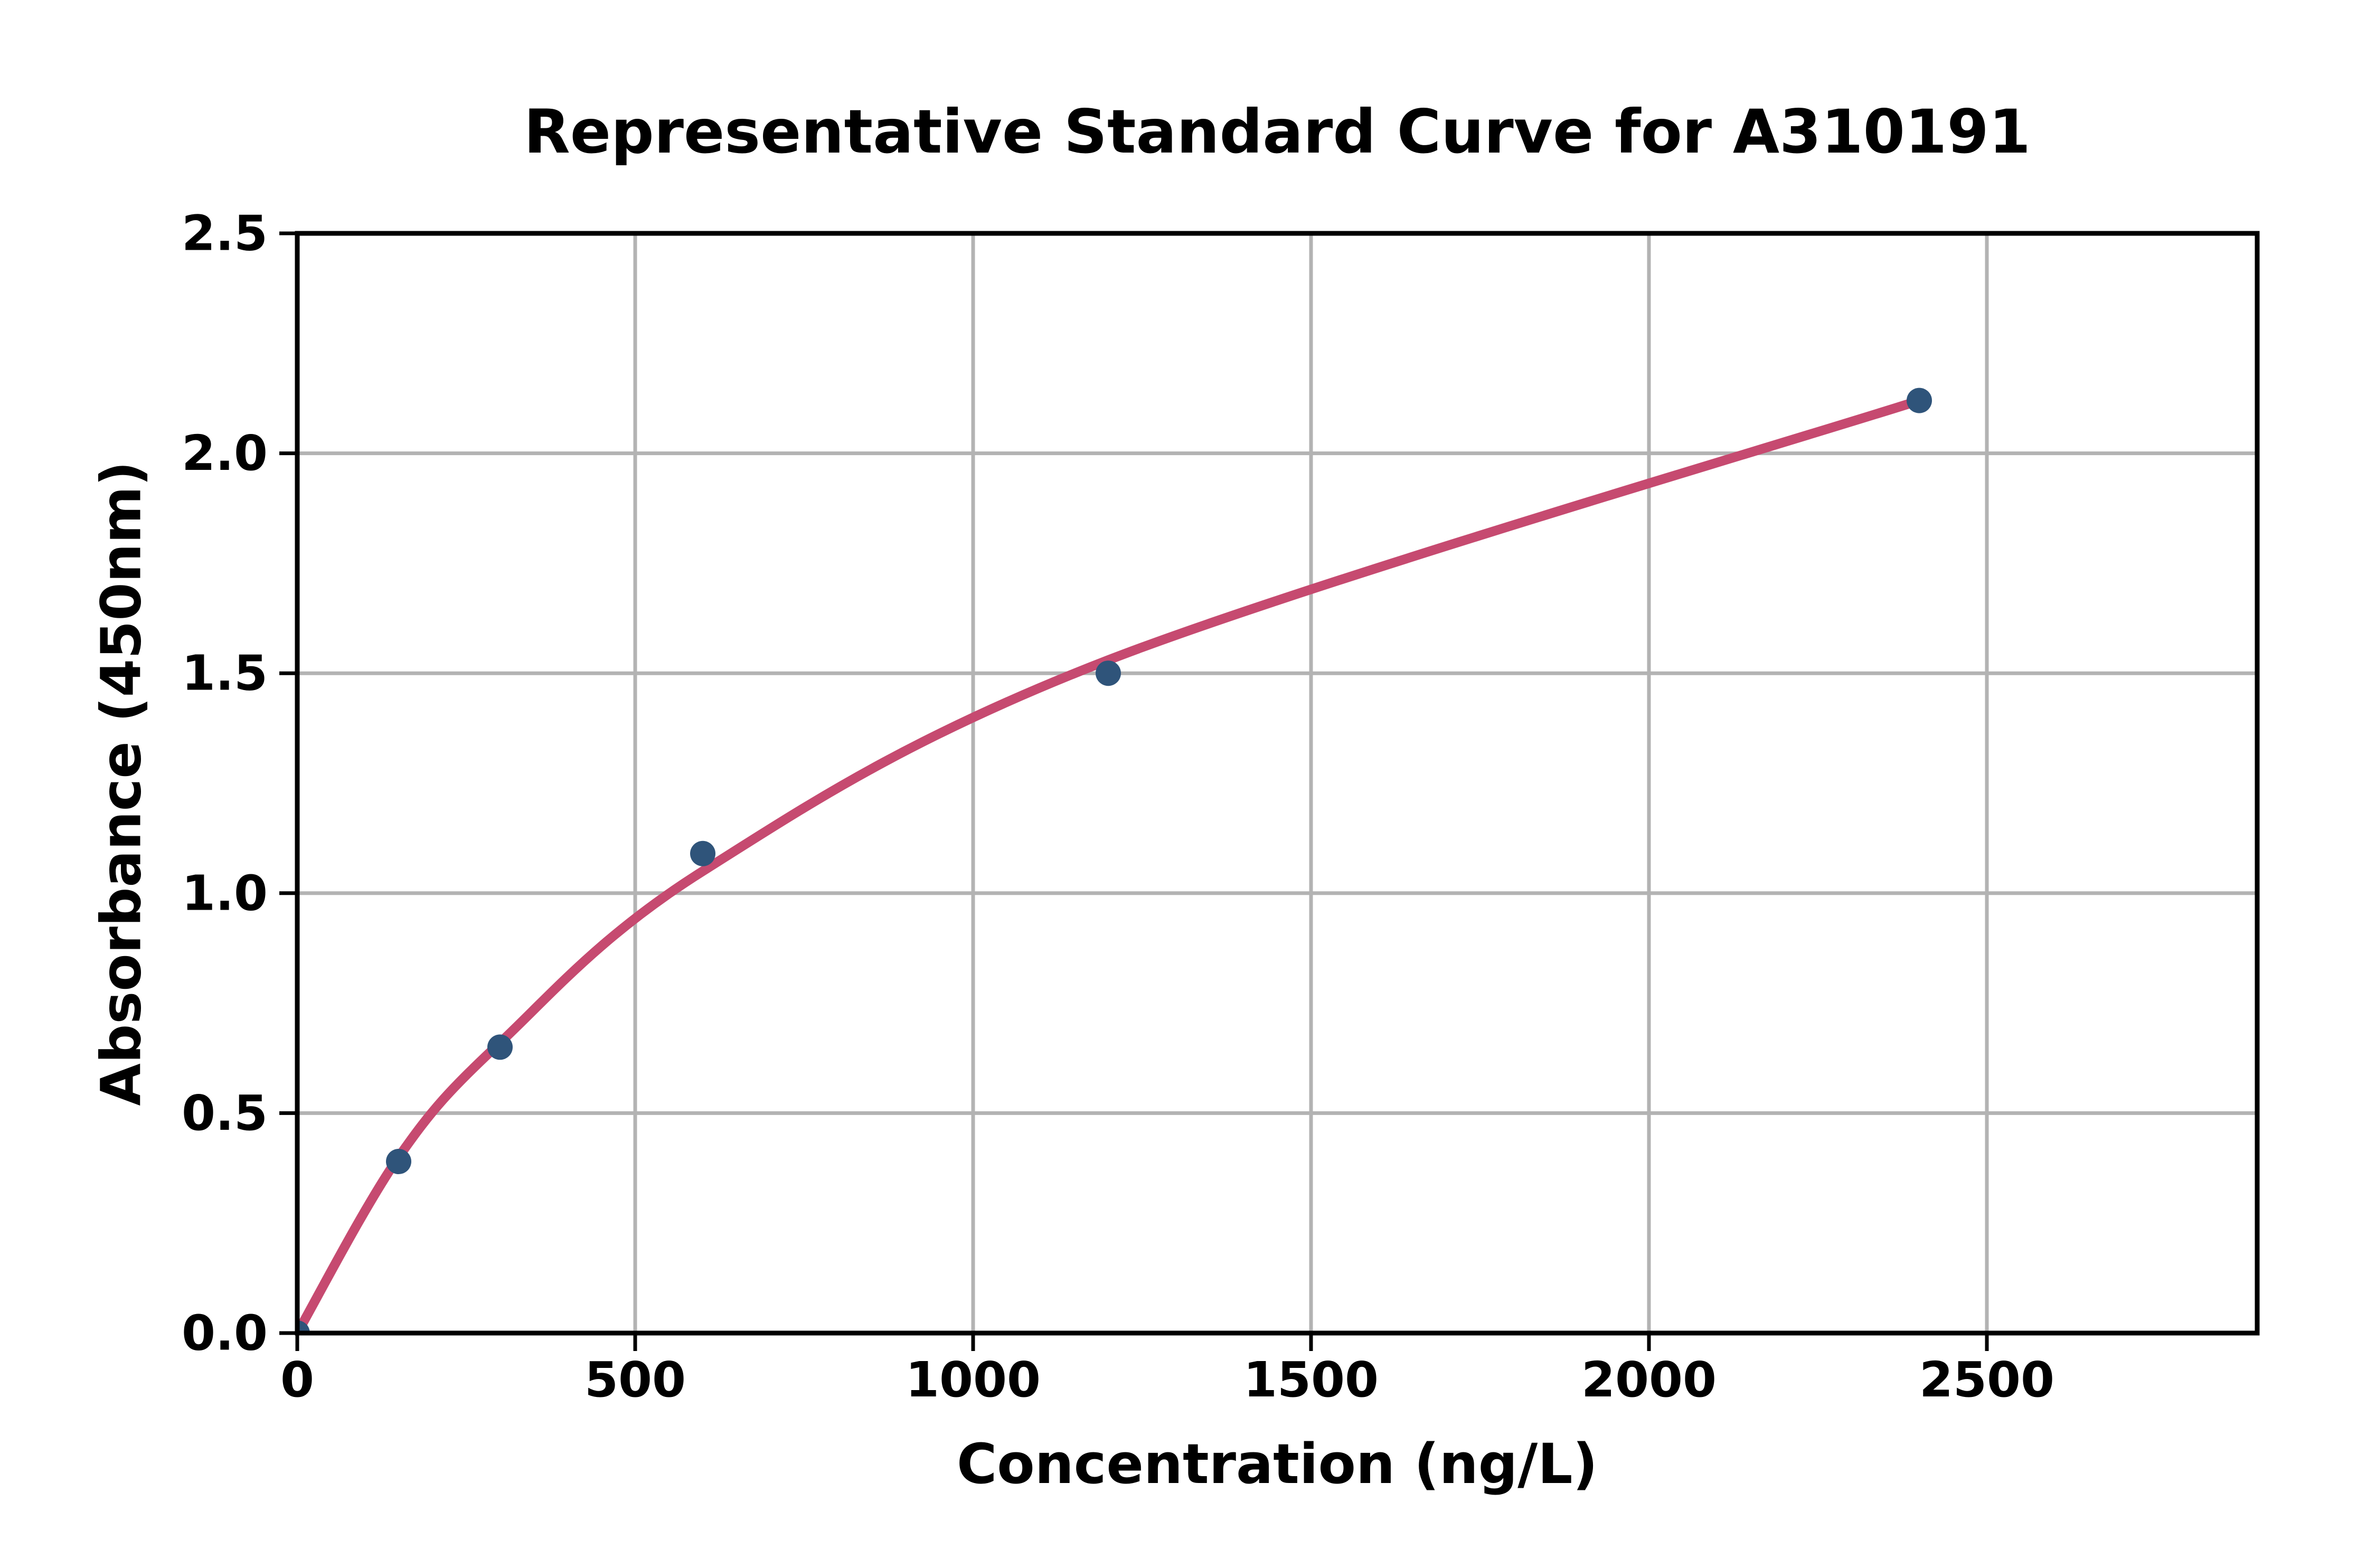 This screenshot has height=1568, width=2376. What do you see at coordinates (1649, 1380) in the screenshot?
I see `x-tick-label: 2000` at bounding box center [1649, 1380].